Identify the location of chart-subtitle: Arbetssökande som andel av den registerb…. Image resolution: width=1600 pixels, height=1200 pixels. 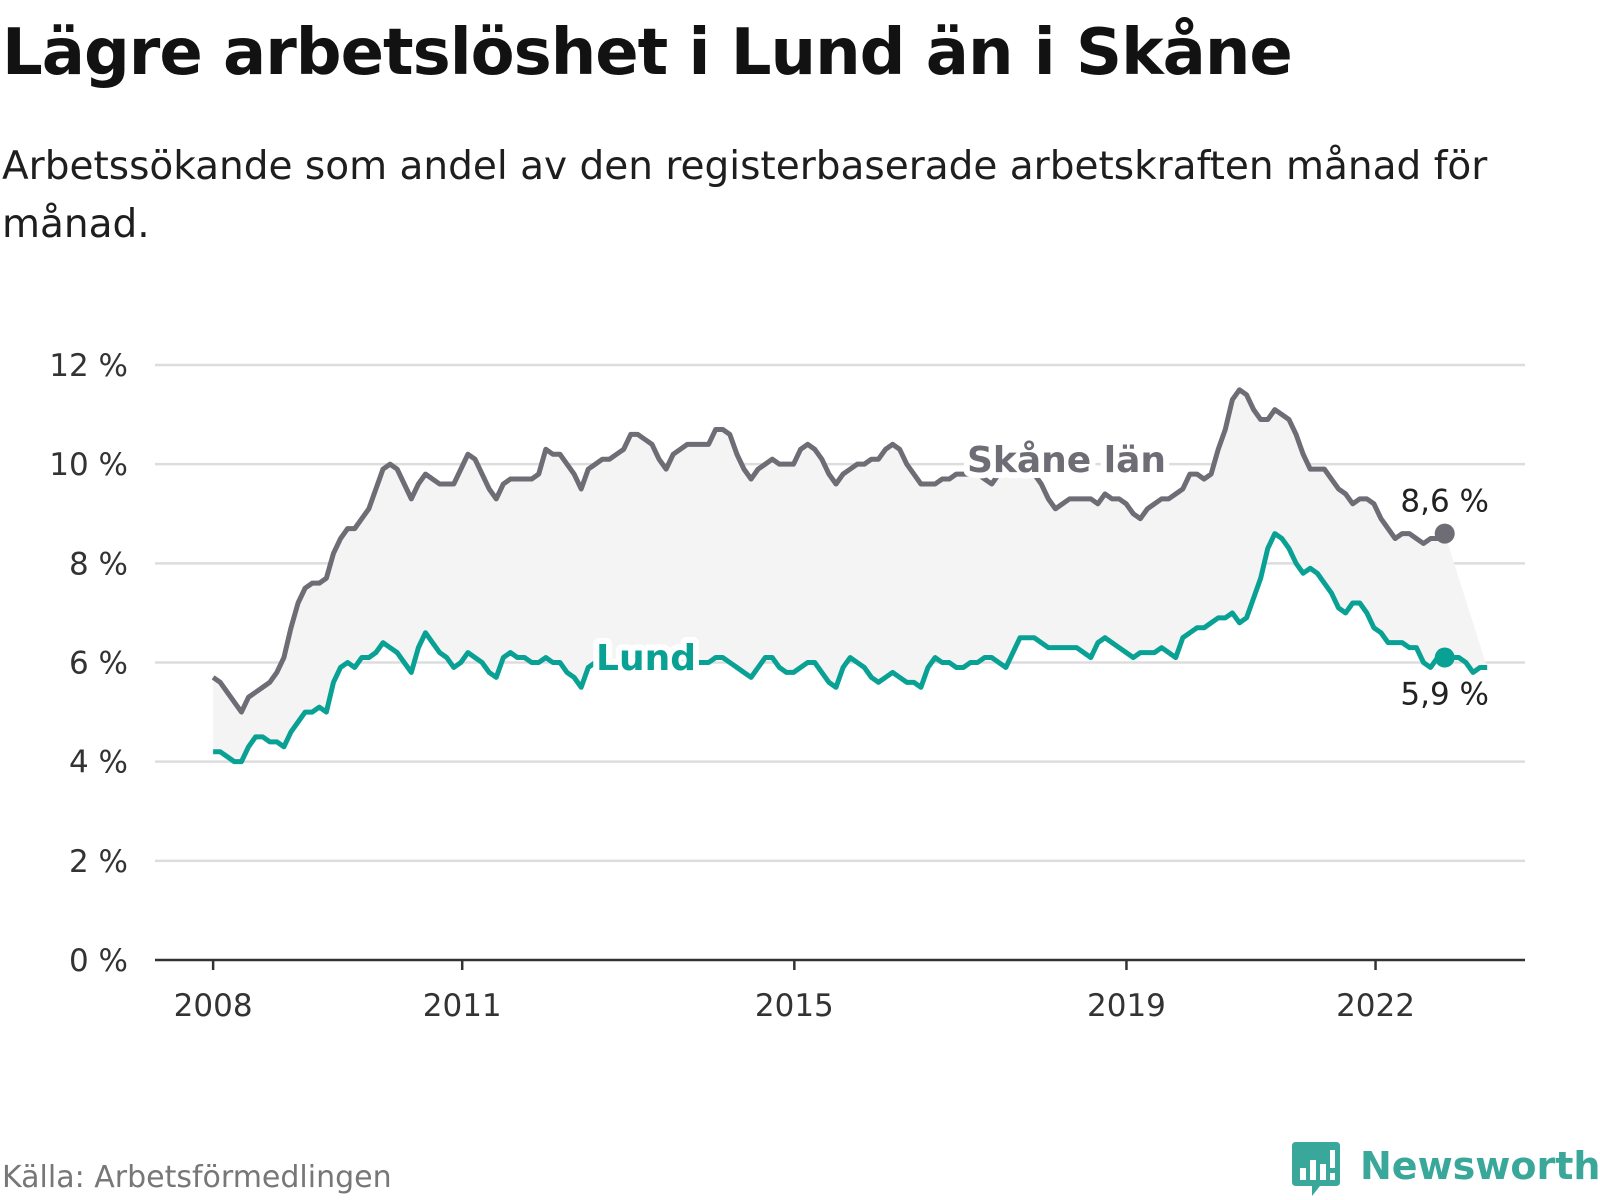
(745, 195).